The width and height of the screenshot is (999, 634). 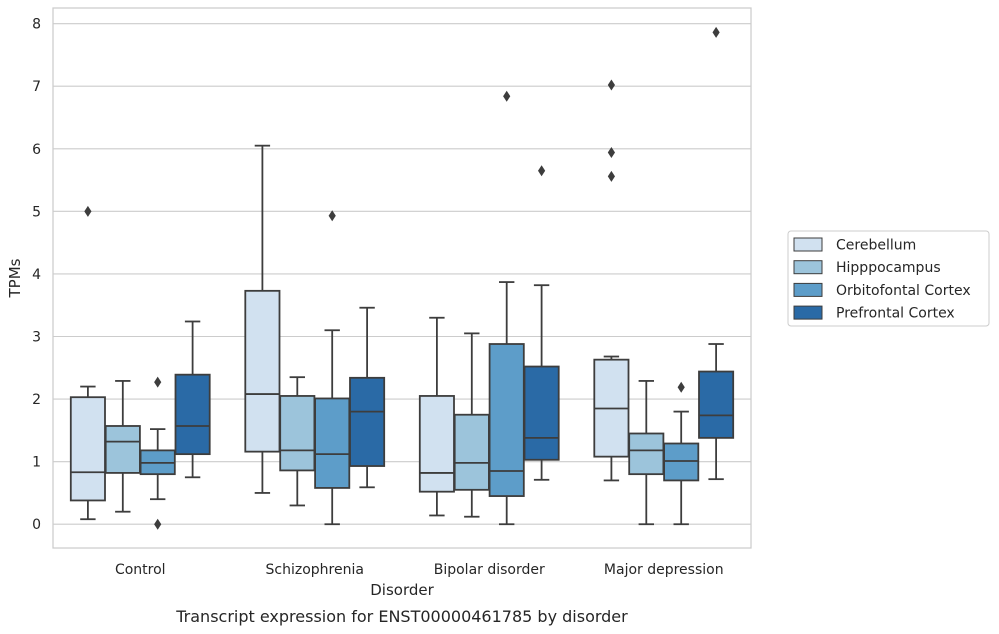 I want to click on y-axis-label: TPMs, so click(x=15, y=278).